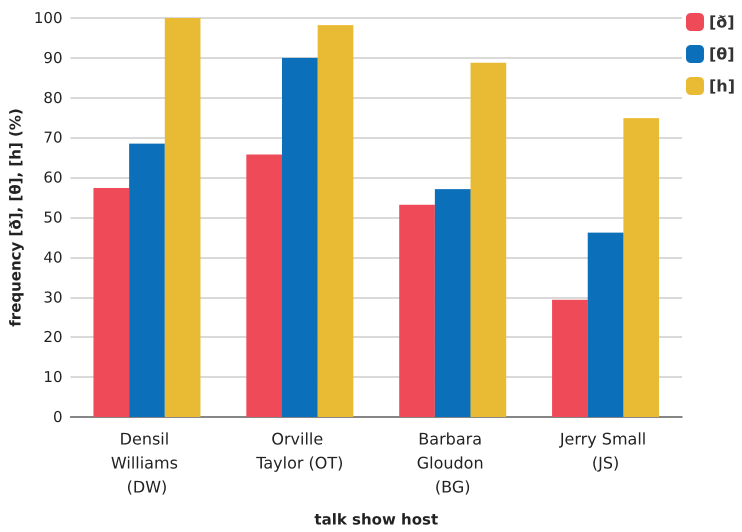 Image resolution: width=742 pixels, height=532 pixels. What do you see at coordinates (57, 417) in the screenshot?
I see `y-tick-label: 0` at bounding box center [57, 417].